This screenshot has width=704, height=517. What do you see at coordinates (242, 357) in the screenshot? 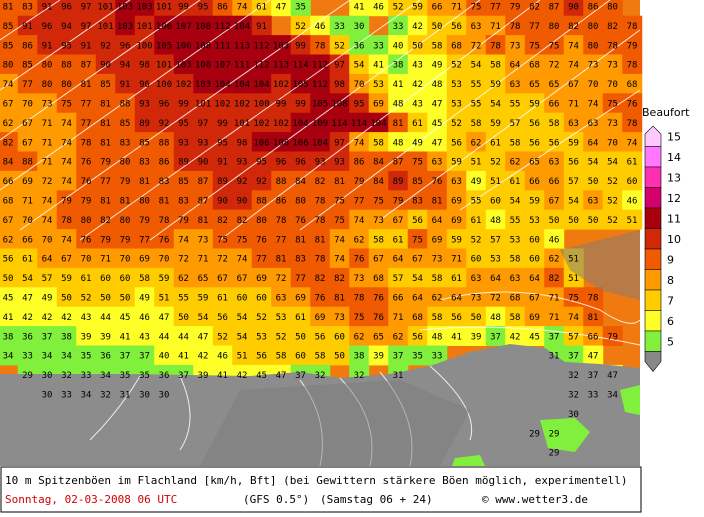
I see `wind-value: 51` at bounding box center [242, 357].